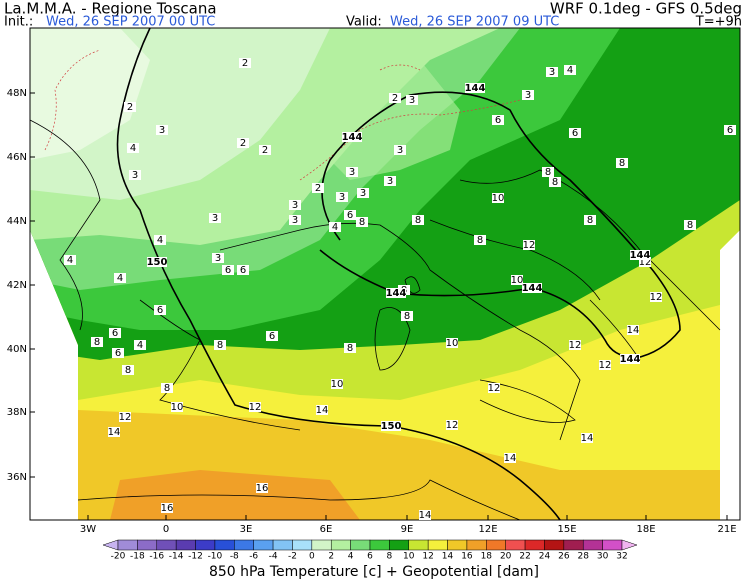  I want to click on colorbar-label: 20, so click(506, 557).